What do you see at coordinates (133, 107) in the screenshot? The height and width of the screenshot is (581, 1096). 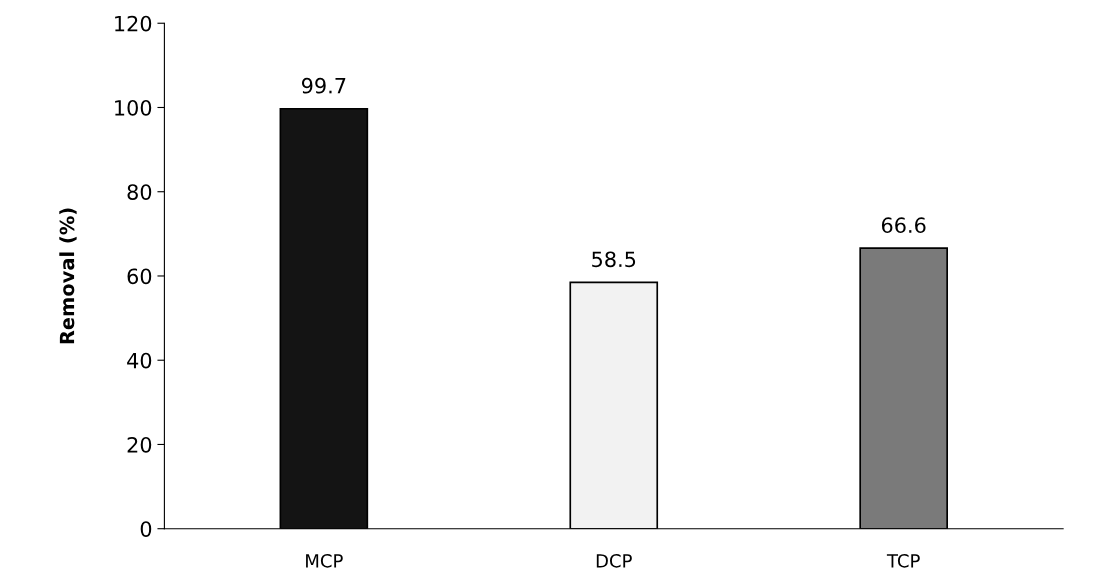 I see `y-tick-label: 100` at bounding box center [133, 107].